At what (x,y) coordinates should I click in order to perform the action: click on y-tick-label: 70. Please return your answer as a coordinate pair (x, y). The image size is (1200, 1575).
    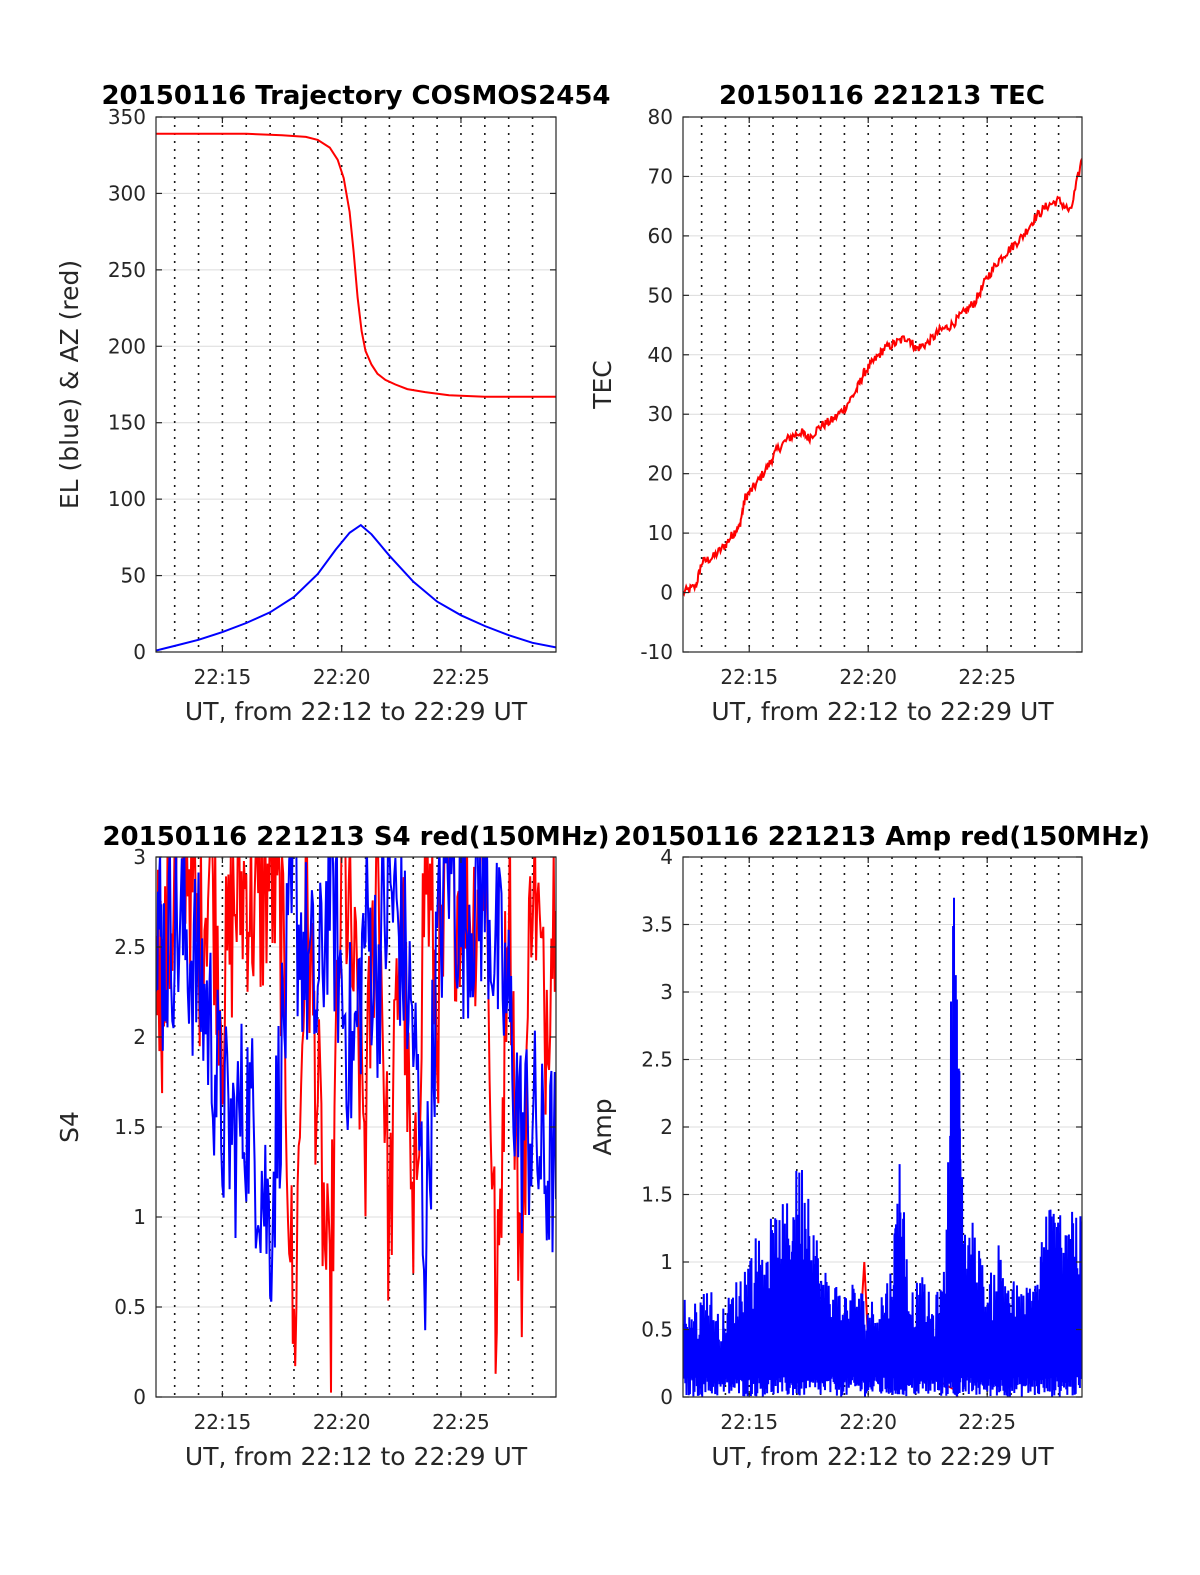
    Looking at the image, I should click on (660, 176).